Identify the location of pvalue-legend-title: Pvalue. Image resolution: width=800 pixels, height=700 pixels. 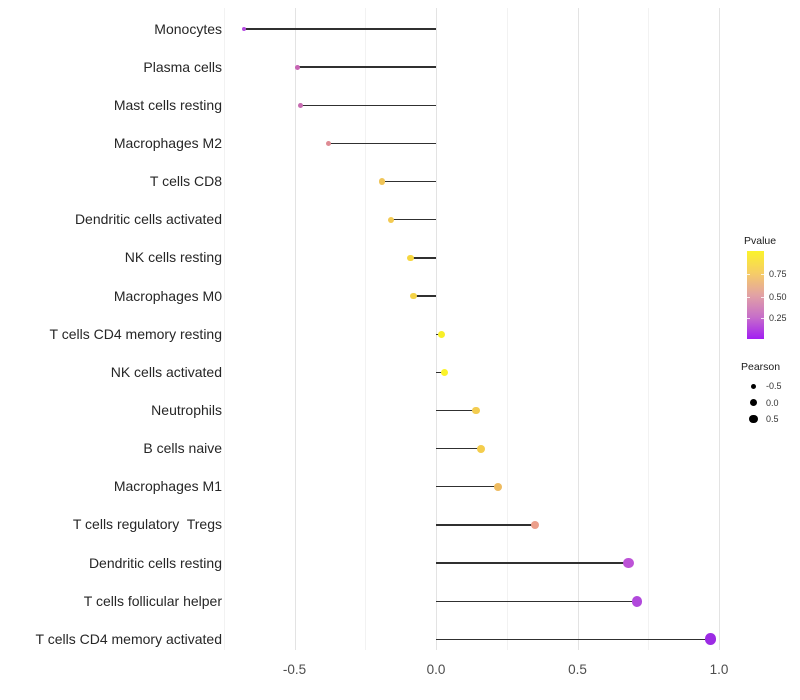
(760, 241).